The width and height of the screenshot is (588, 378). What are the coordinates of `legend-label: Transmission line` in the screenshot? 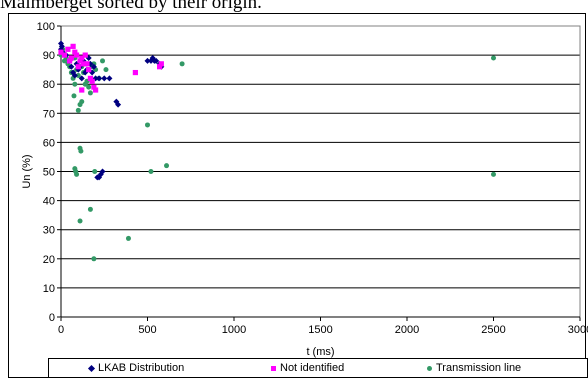 It's located at (479, 368).